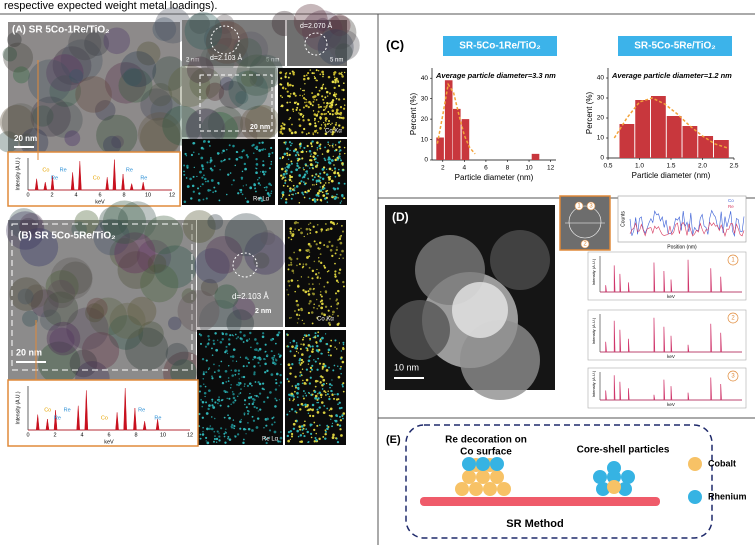  I want to click on y-axis-label: Intensity (A.U.), so click(18, 173).